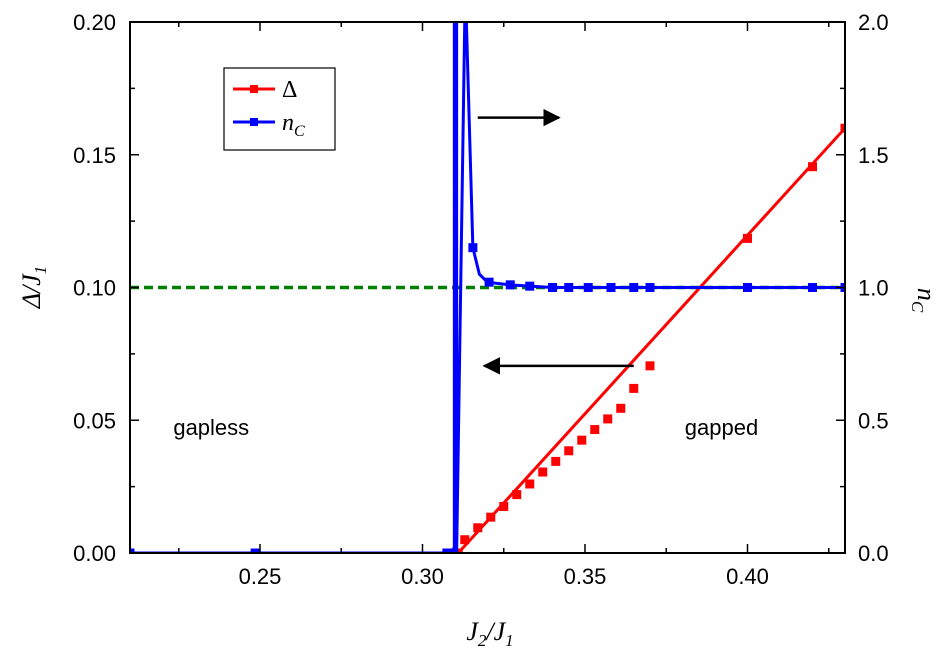  Describe the element at coordinates (873, 288) in the screenshot. I see `y-right-tick-label: 1.0` at that location.